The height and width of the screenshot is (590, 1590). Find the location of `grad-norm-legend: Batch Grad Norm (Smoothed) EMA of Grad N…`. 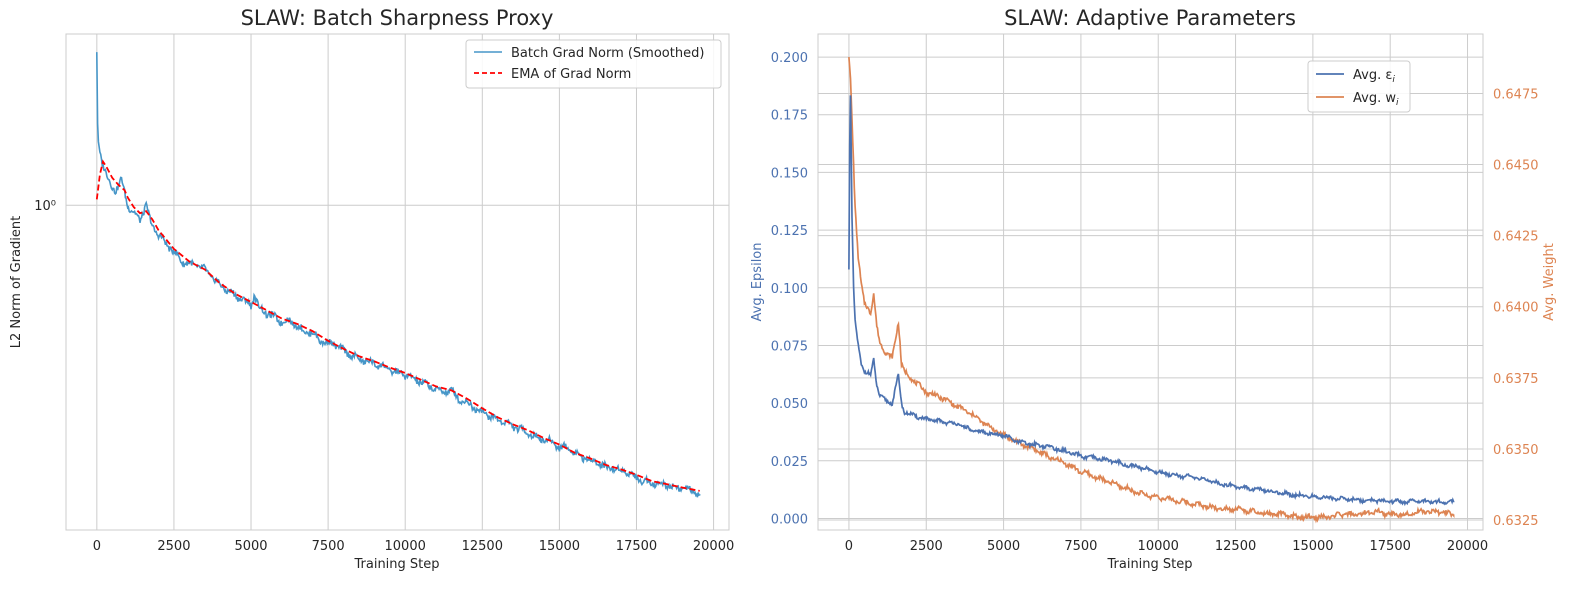

grad-norm-legend: Batch Grad Norm (Smoothed) EMA of Grad N… is located at coordinates (593, 64).